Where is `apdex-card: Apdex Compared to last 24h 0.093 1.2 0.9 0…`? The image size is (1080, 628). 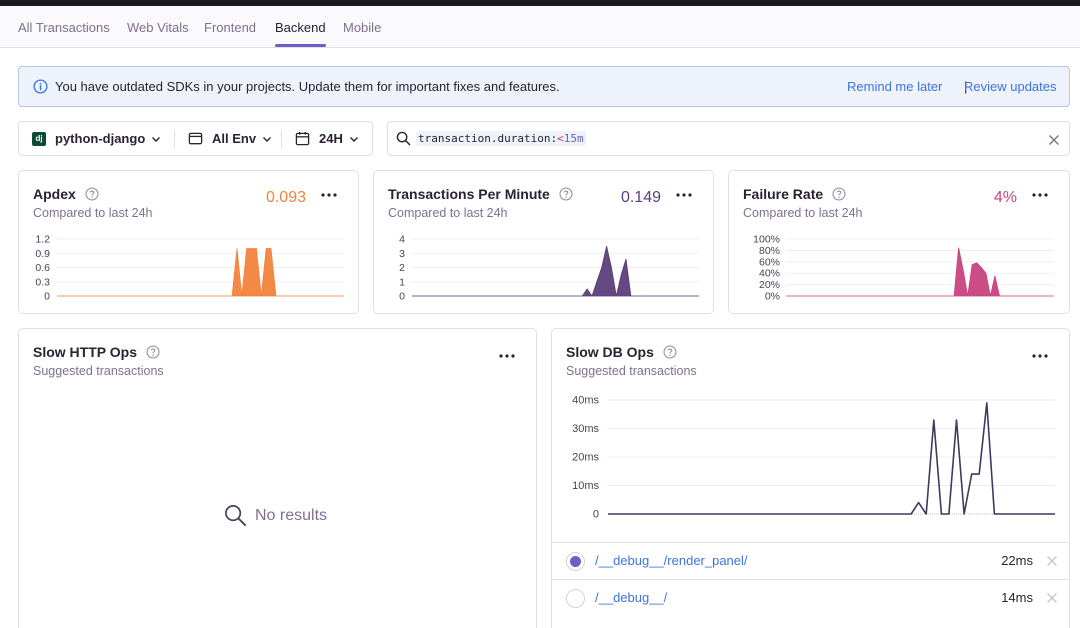 apdex-card: Apdex Compared to last 24h 0.093 1.2 0.9 0… is located at coordinates (188, 242).